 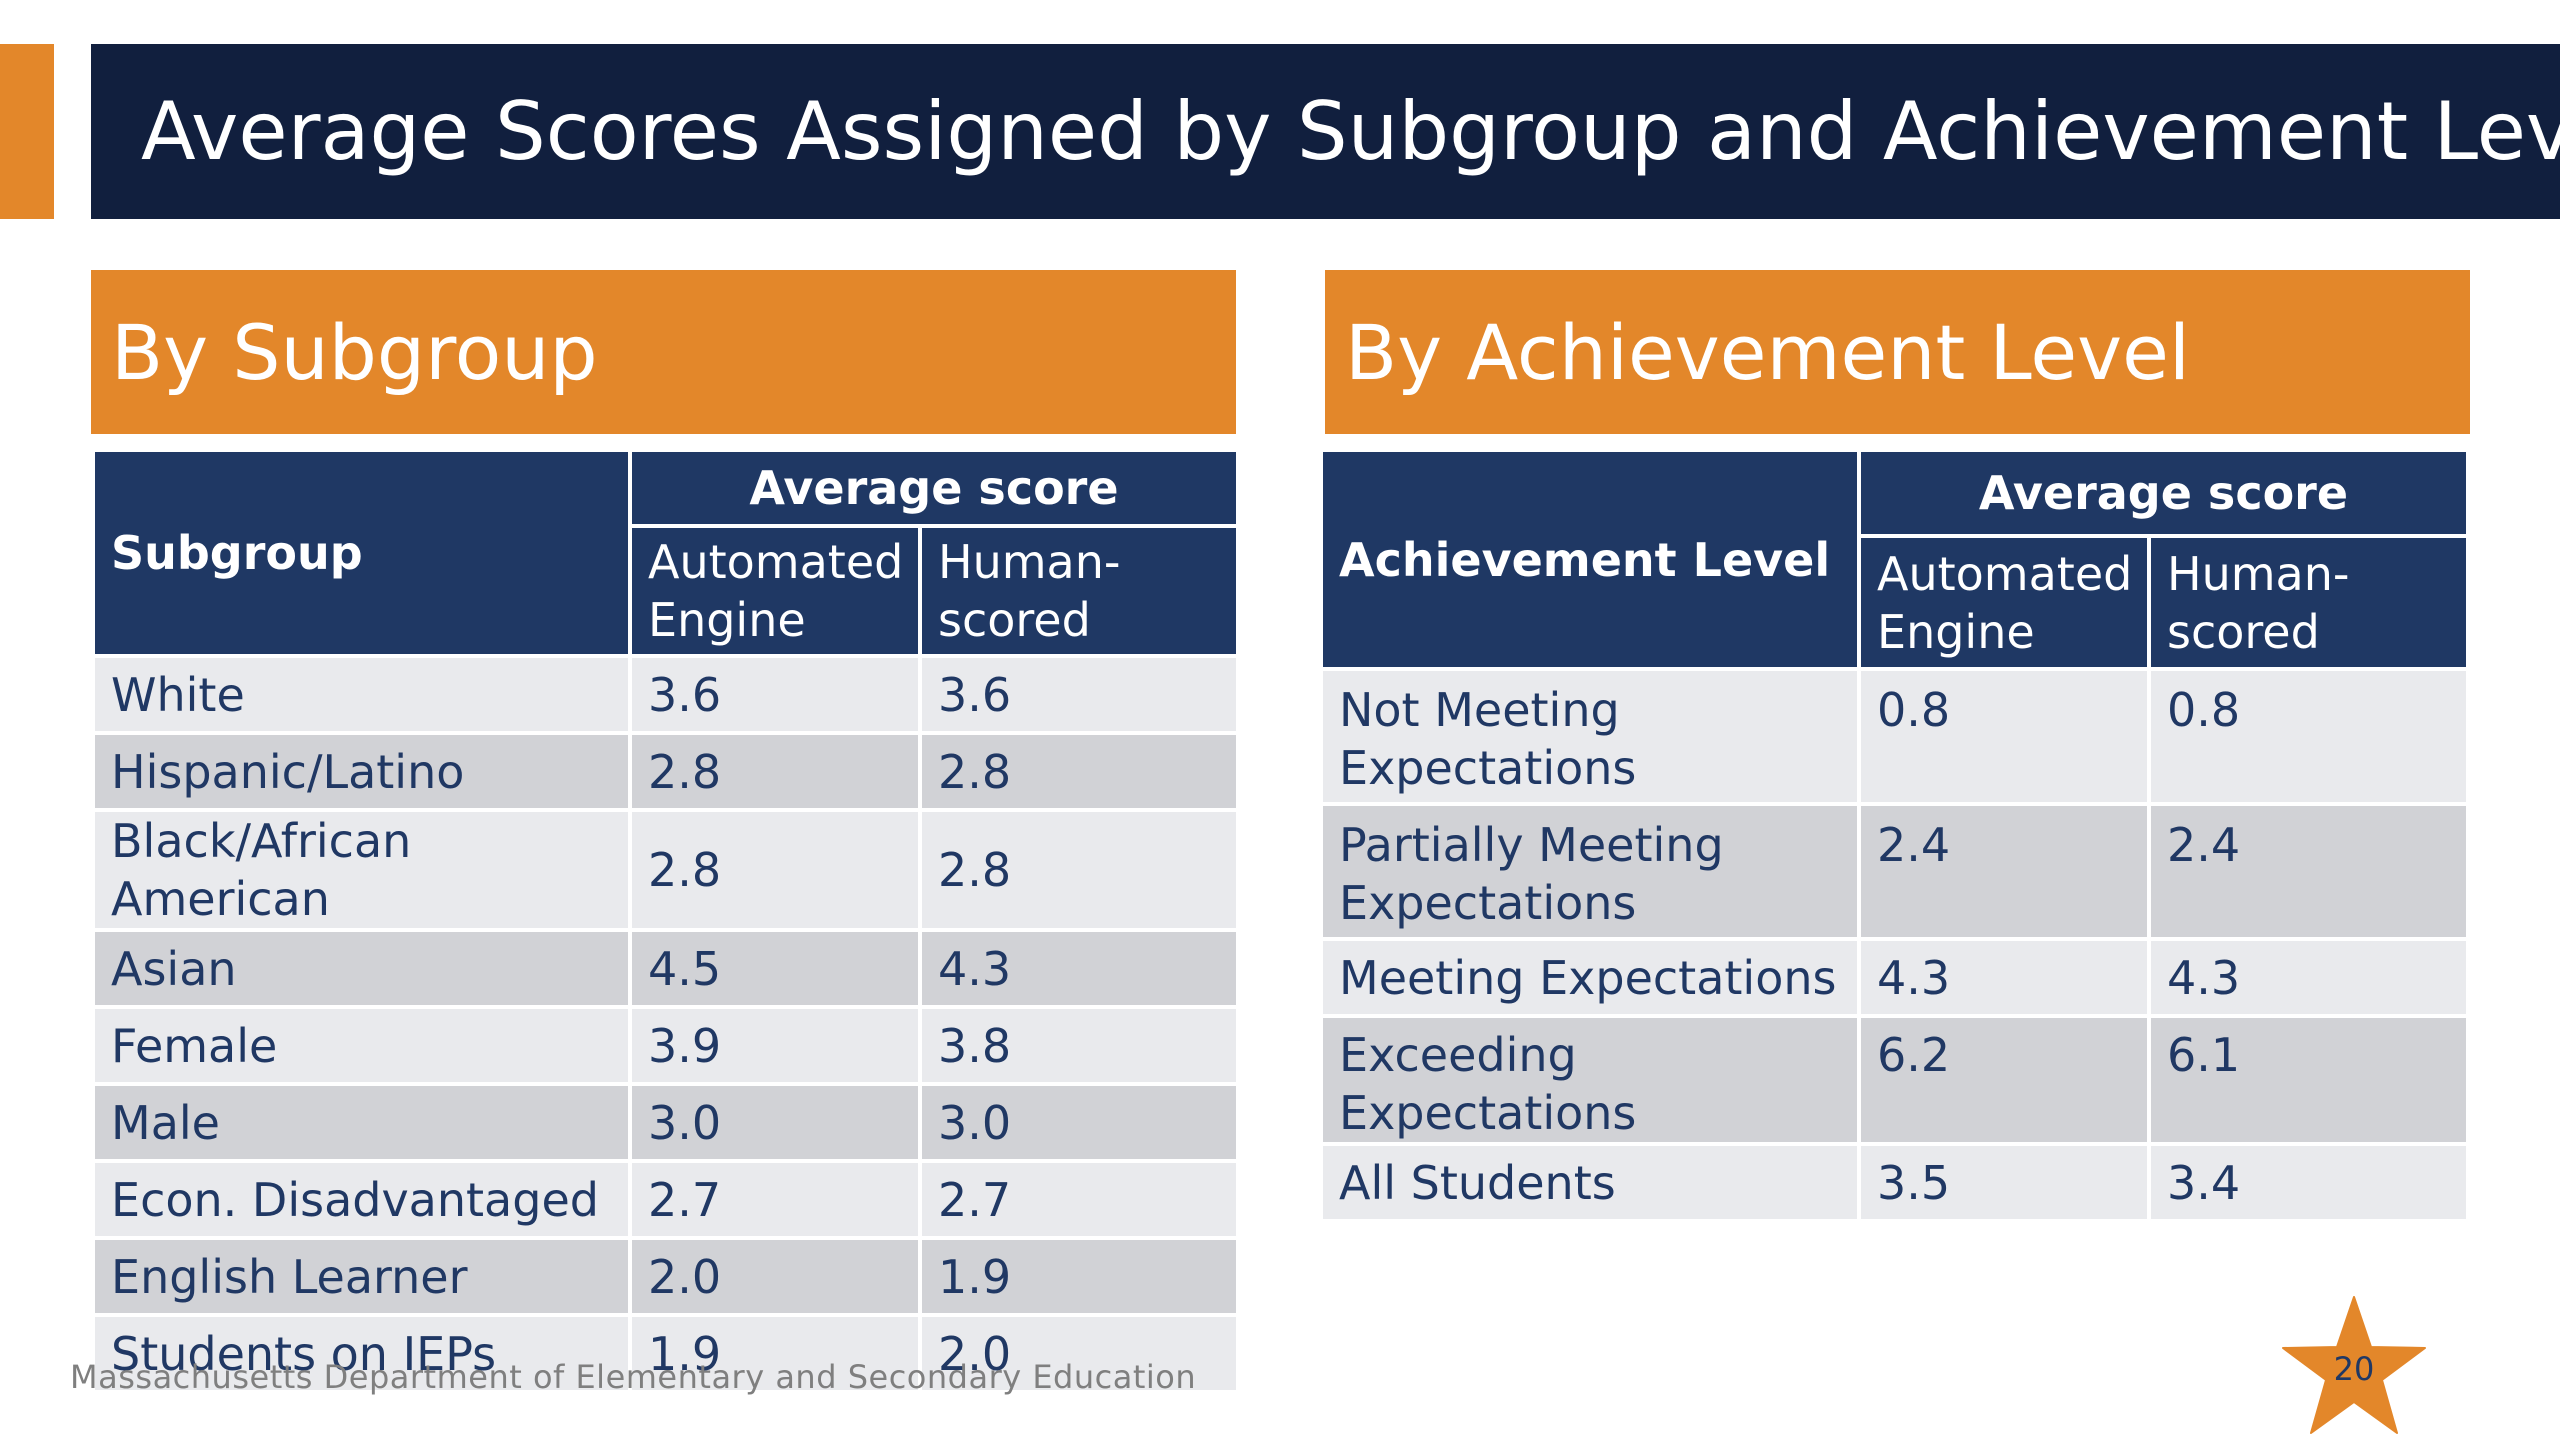 I want to click on row-label: Econ. Disadvantaged, so click(x=361, y=1199).